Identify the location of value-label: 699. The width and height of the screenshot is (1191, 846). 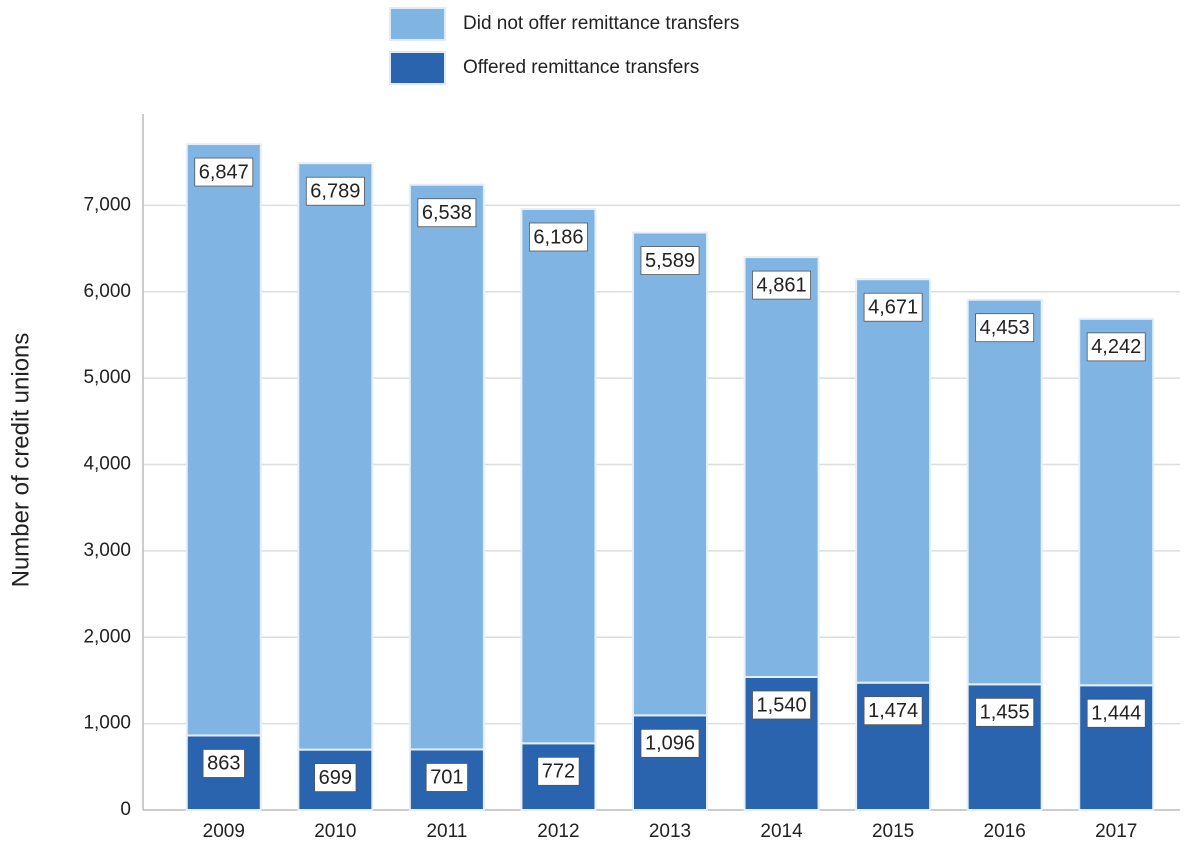
(335, 778).